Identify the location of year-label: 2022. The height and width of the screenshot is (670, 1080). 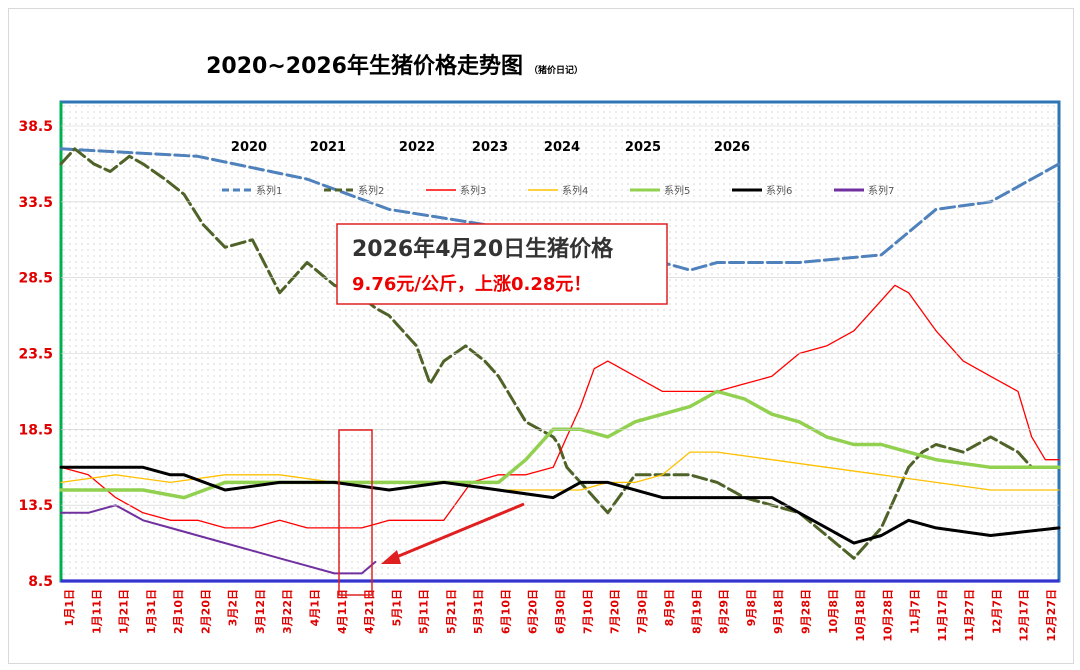
(417, 147).